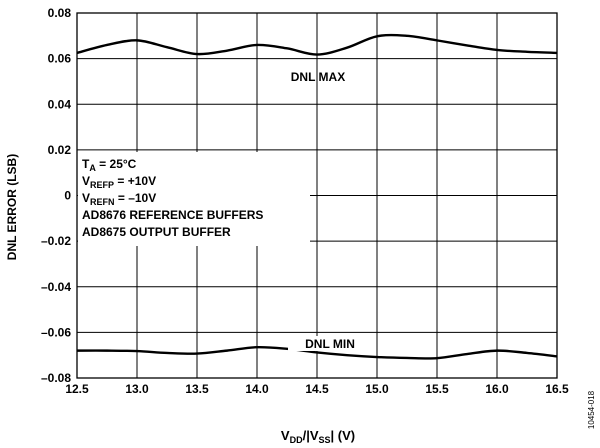  I want to click on x-tick-label: 14.5, so click(317, 389).